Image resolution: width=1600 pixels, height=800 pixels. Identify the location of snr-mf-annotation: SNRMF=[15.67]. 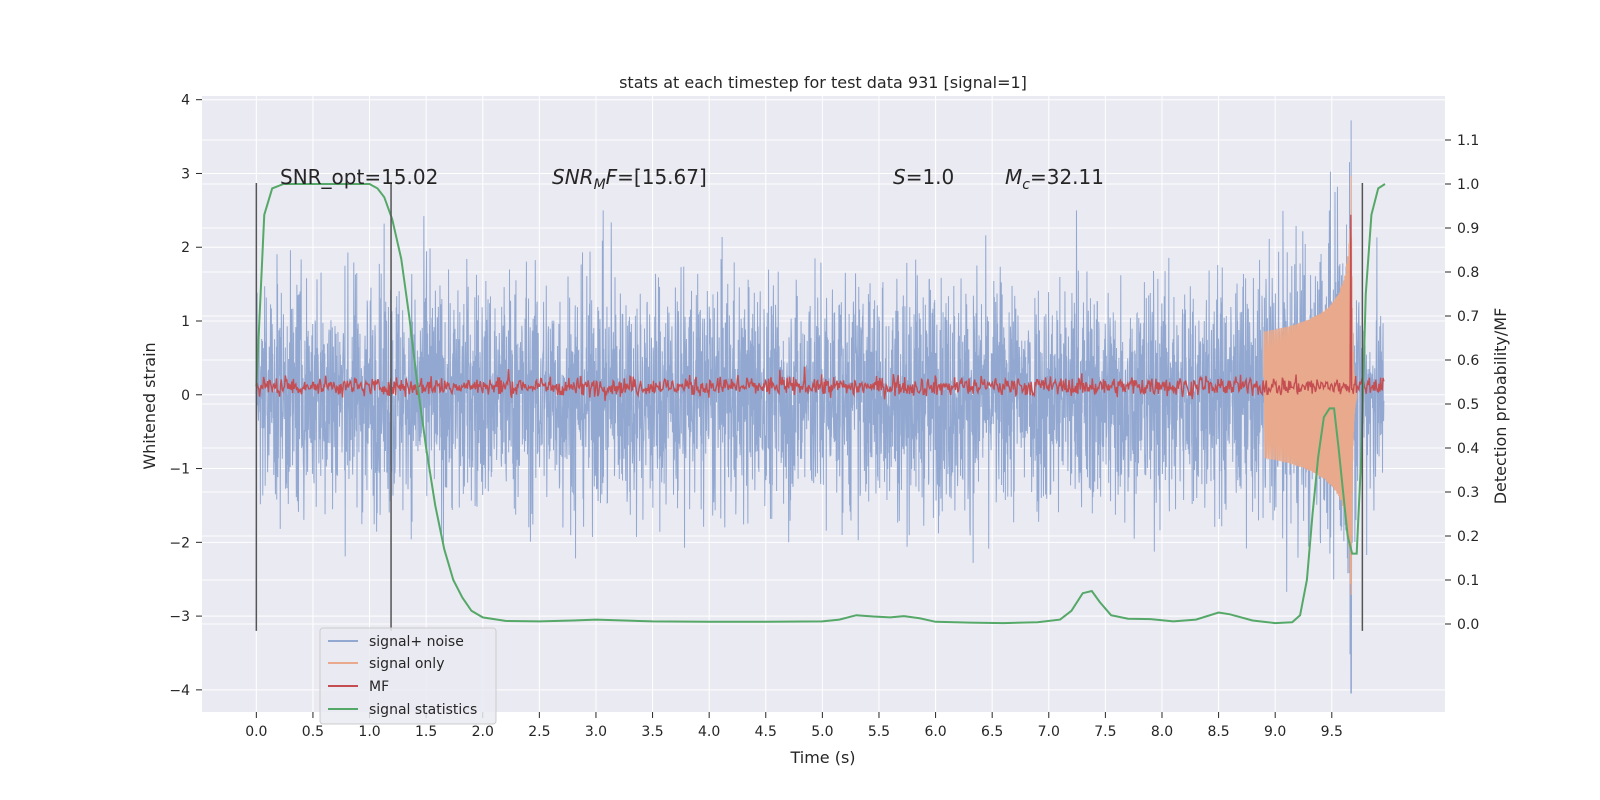
(629, 179).